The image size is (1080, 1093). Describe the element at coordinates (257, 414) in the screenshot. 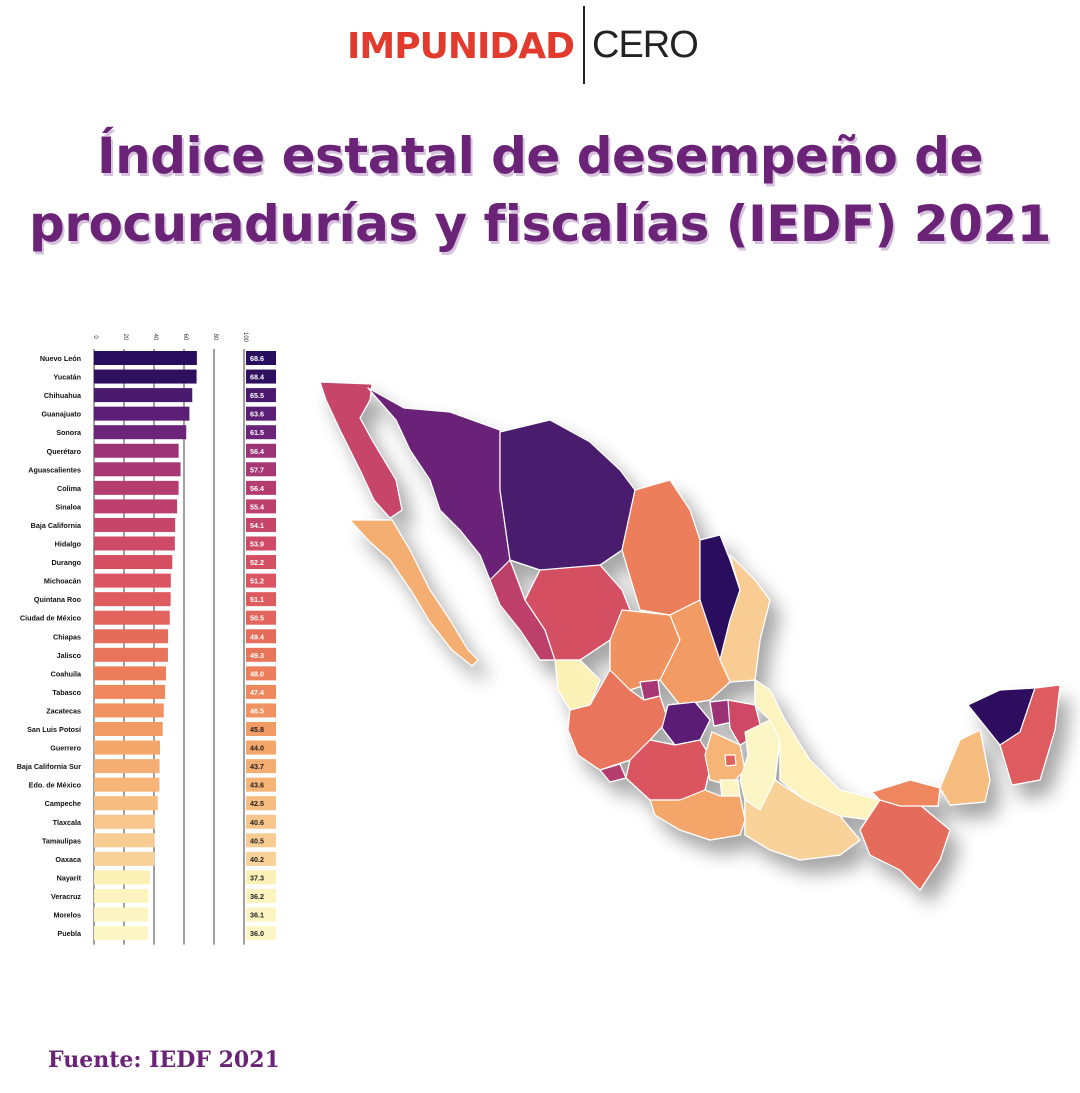

I see `value-label: 63.6` at that location.